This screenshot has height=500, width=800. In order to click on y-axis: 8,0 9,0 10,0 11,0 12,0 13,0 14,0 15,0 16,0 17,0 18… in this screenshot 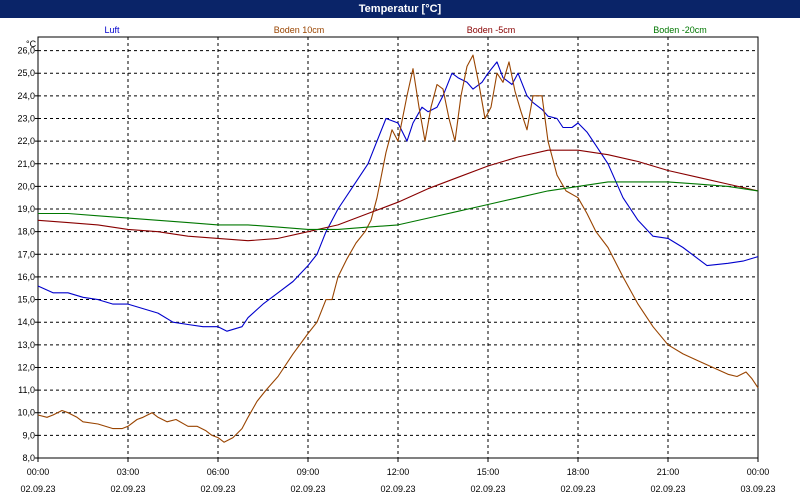, I will do `click(27, 254)`.